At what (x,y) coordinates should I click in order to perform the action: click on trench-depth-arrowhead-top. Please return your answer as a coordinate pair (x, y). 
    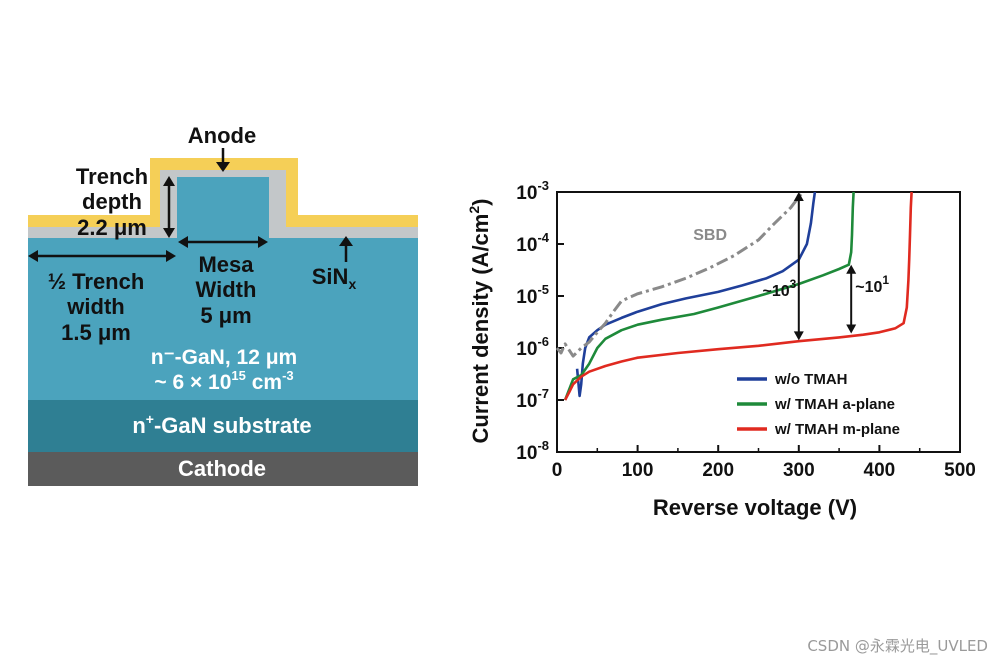
    Looking at the image, I should click on (169, 181).